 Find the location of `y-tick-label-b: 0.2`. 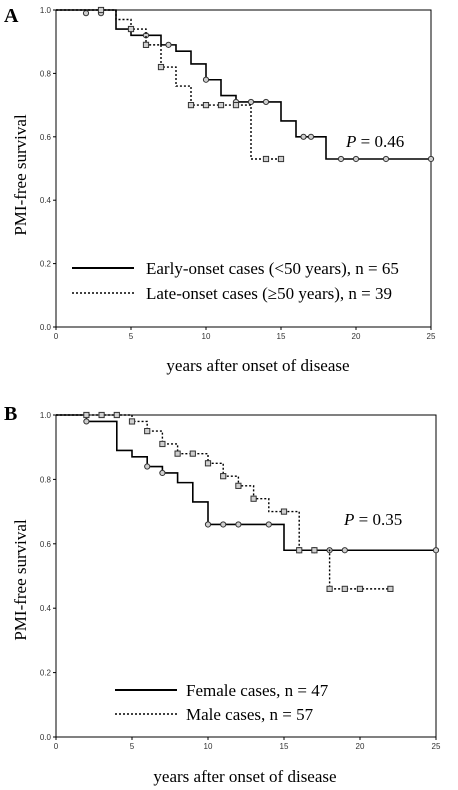

y-tick-label-b: 0.2 is located at coordinates (46, 673).